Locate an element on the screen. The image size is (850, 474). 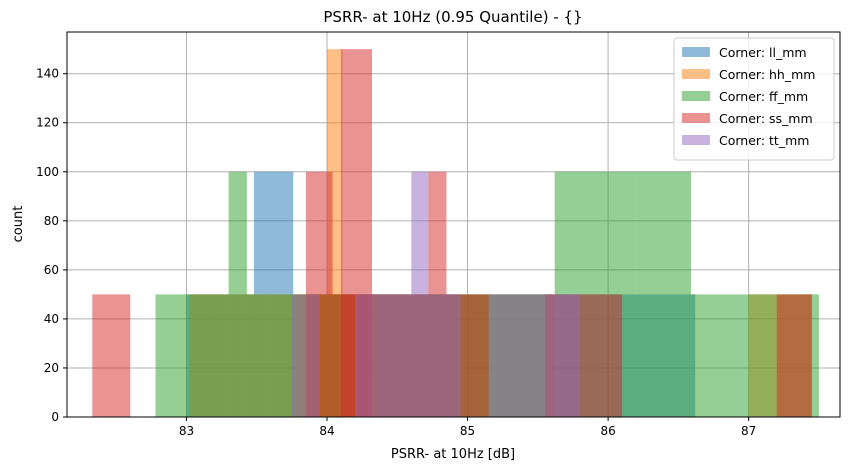
legend-label: Corner: ss_mm is located at coordinates (766, 118).